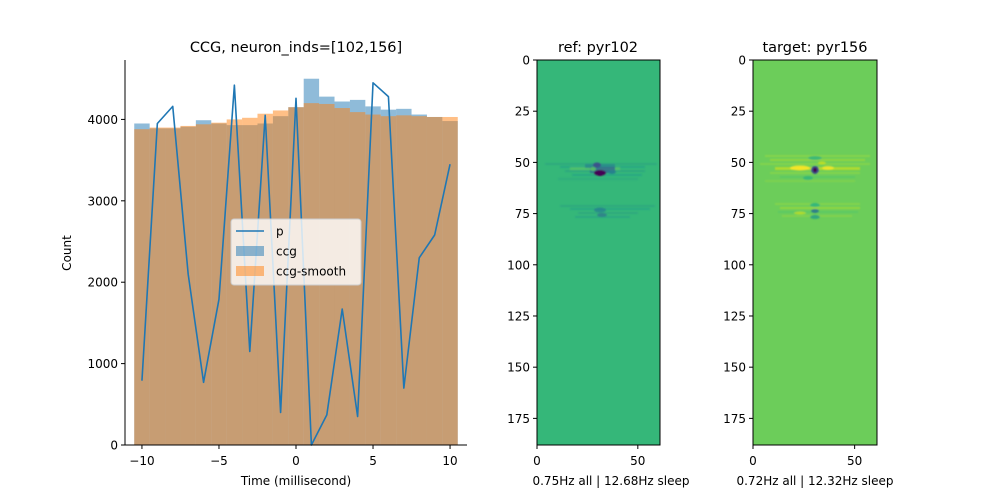 The image size is (1000, 500). Describe the element at coordinates (522, 240) in the screenshot. I see `ref-y-ticks: 0 25 50 75 100 125 150 175` at that location.